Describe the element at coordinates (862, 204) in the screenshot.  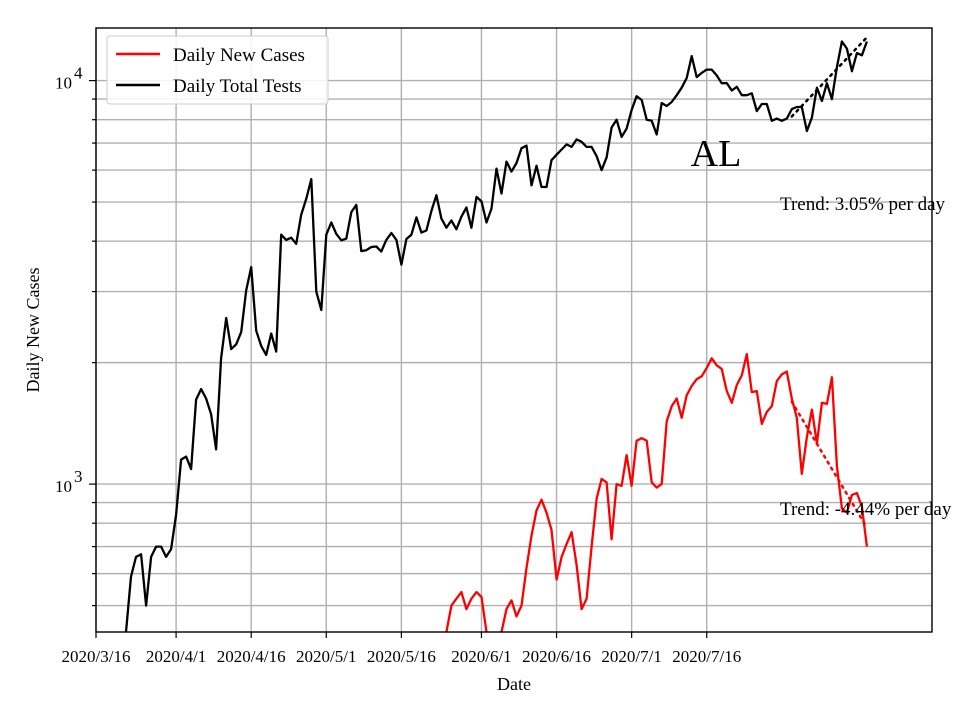
I see `trend-label-tests: Trend: 3.05% per day` at that location.